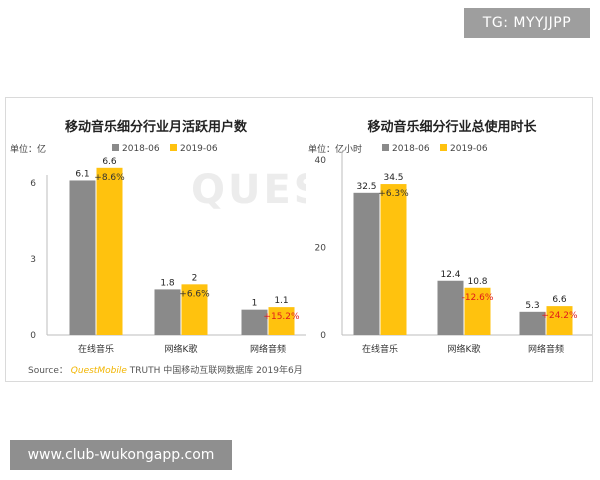 The width and height of the screenshot is (600, 480). What do you see at coordinates (527, 23) in the screenshot?
I see `tg-label: TG: MYYJJPP` at bounding box center [527, 23].